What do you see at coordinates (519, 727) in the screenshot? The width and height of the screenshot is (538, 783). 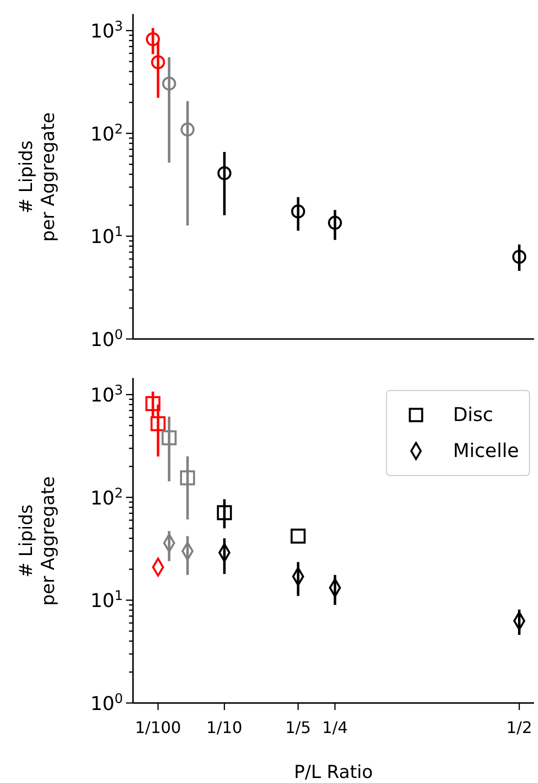 I see `x-tick-label: 1/2` at bounding box center [519, 727].